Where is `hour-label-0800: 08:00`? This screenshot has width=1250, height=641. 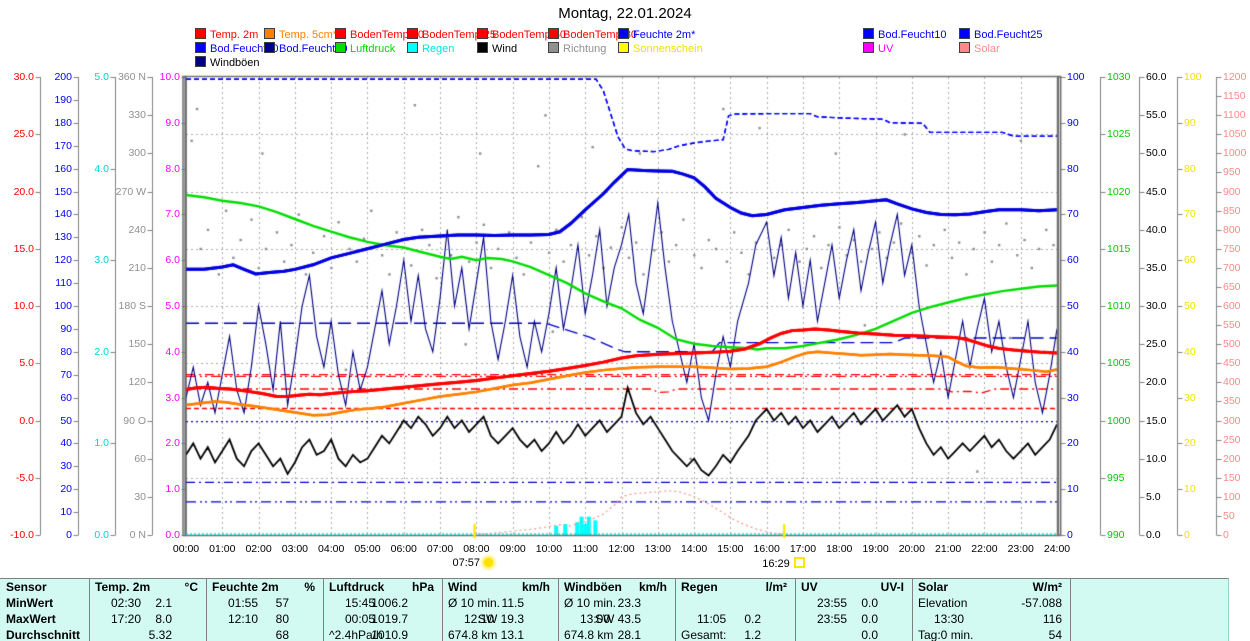
hour-label-0800: 08:00 is located at coordinates (476, 549).